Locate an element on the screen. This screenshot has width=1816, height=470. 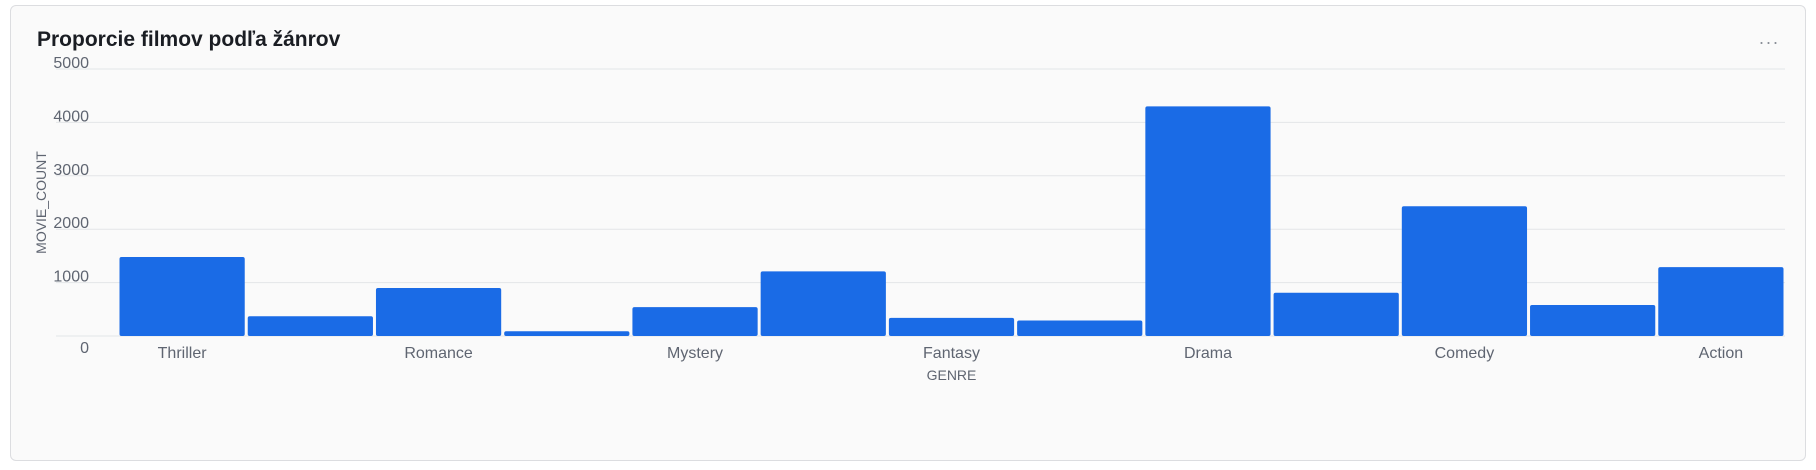
y-tick-label: 5000 is located at coordinates (71, 63).